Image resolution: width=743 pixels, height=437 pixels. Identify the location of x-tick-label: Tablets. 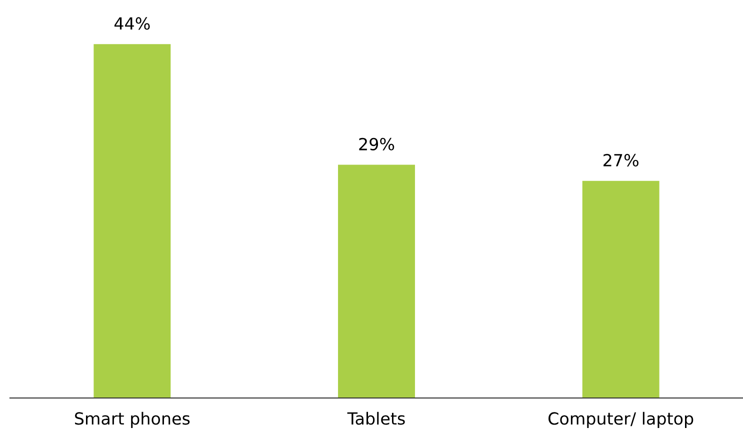
(376, 418).